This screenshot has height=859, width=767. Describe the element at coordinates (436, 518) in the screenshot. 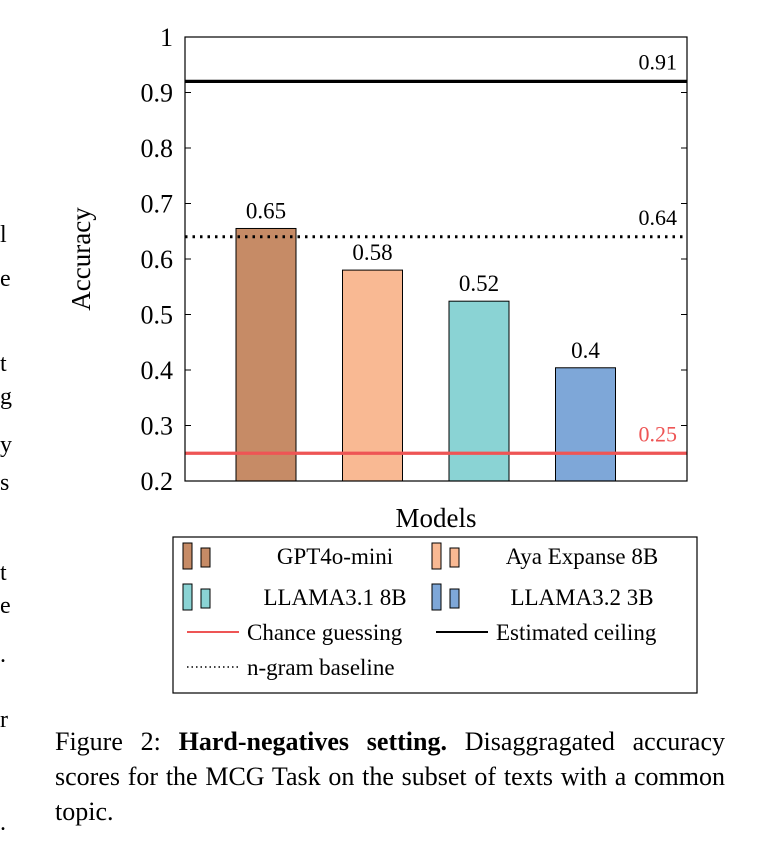

I see `x-axis-title: Models` at that location.